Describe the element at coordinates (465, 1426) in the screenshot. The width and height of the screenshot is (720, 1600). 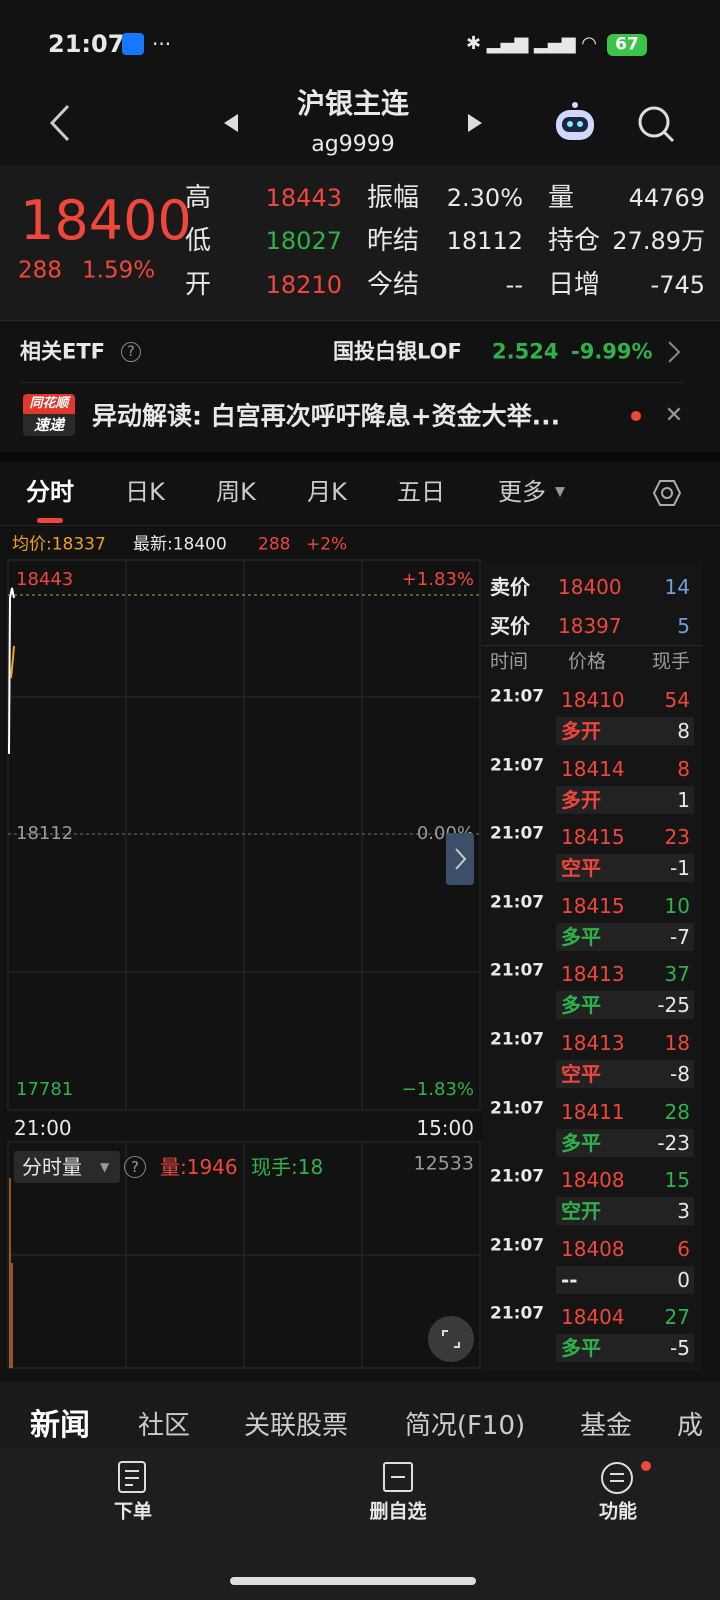
I see `info-tab: 简况(F10)` at that location.